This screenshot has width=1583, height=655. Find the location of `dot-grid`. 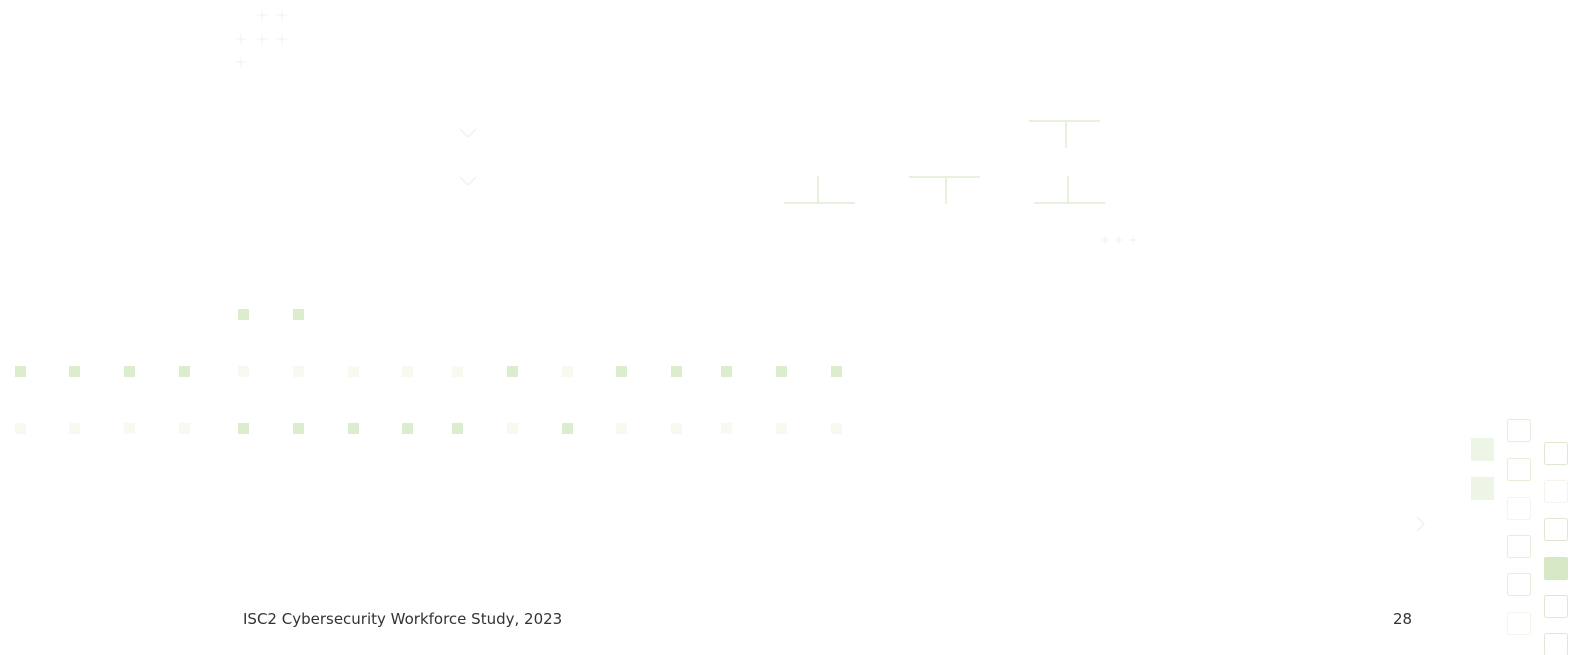

dot-grid is located at coordinates (428, 371).